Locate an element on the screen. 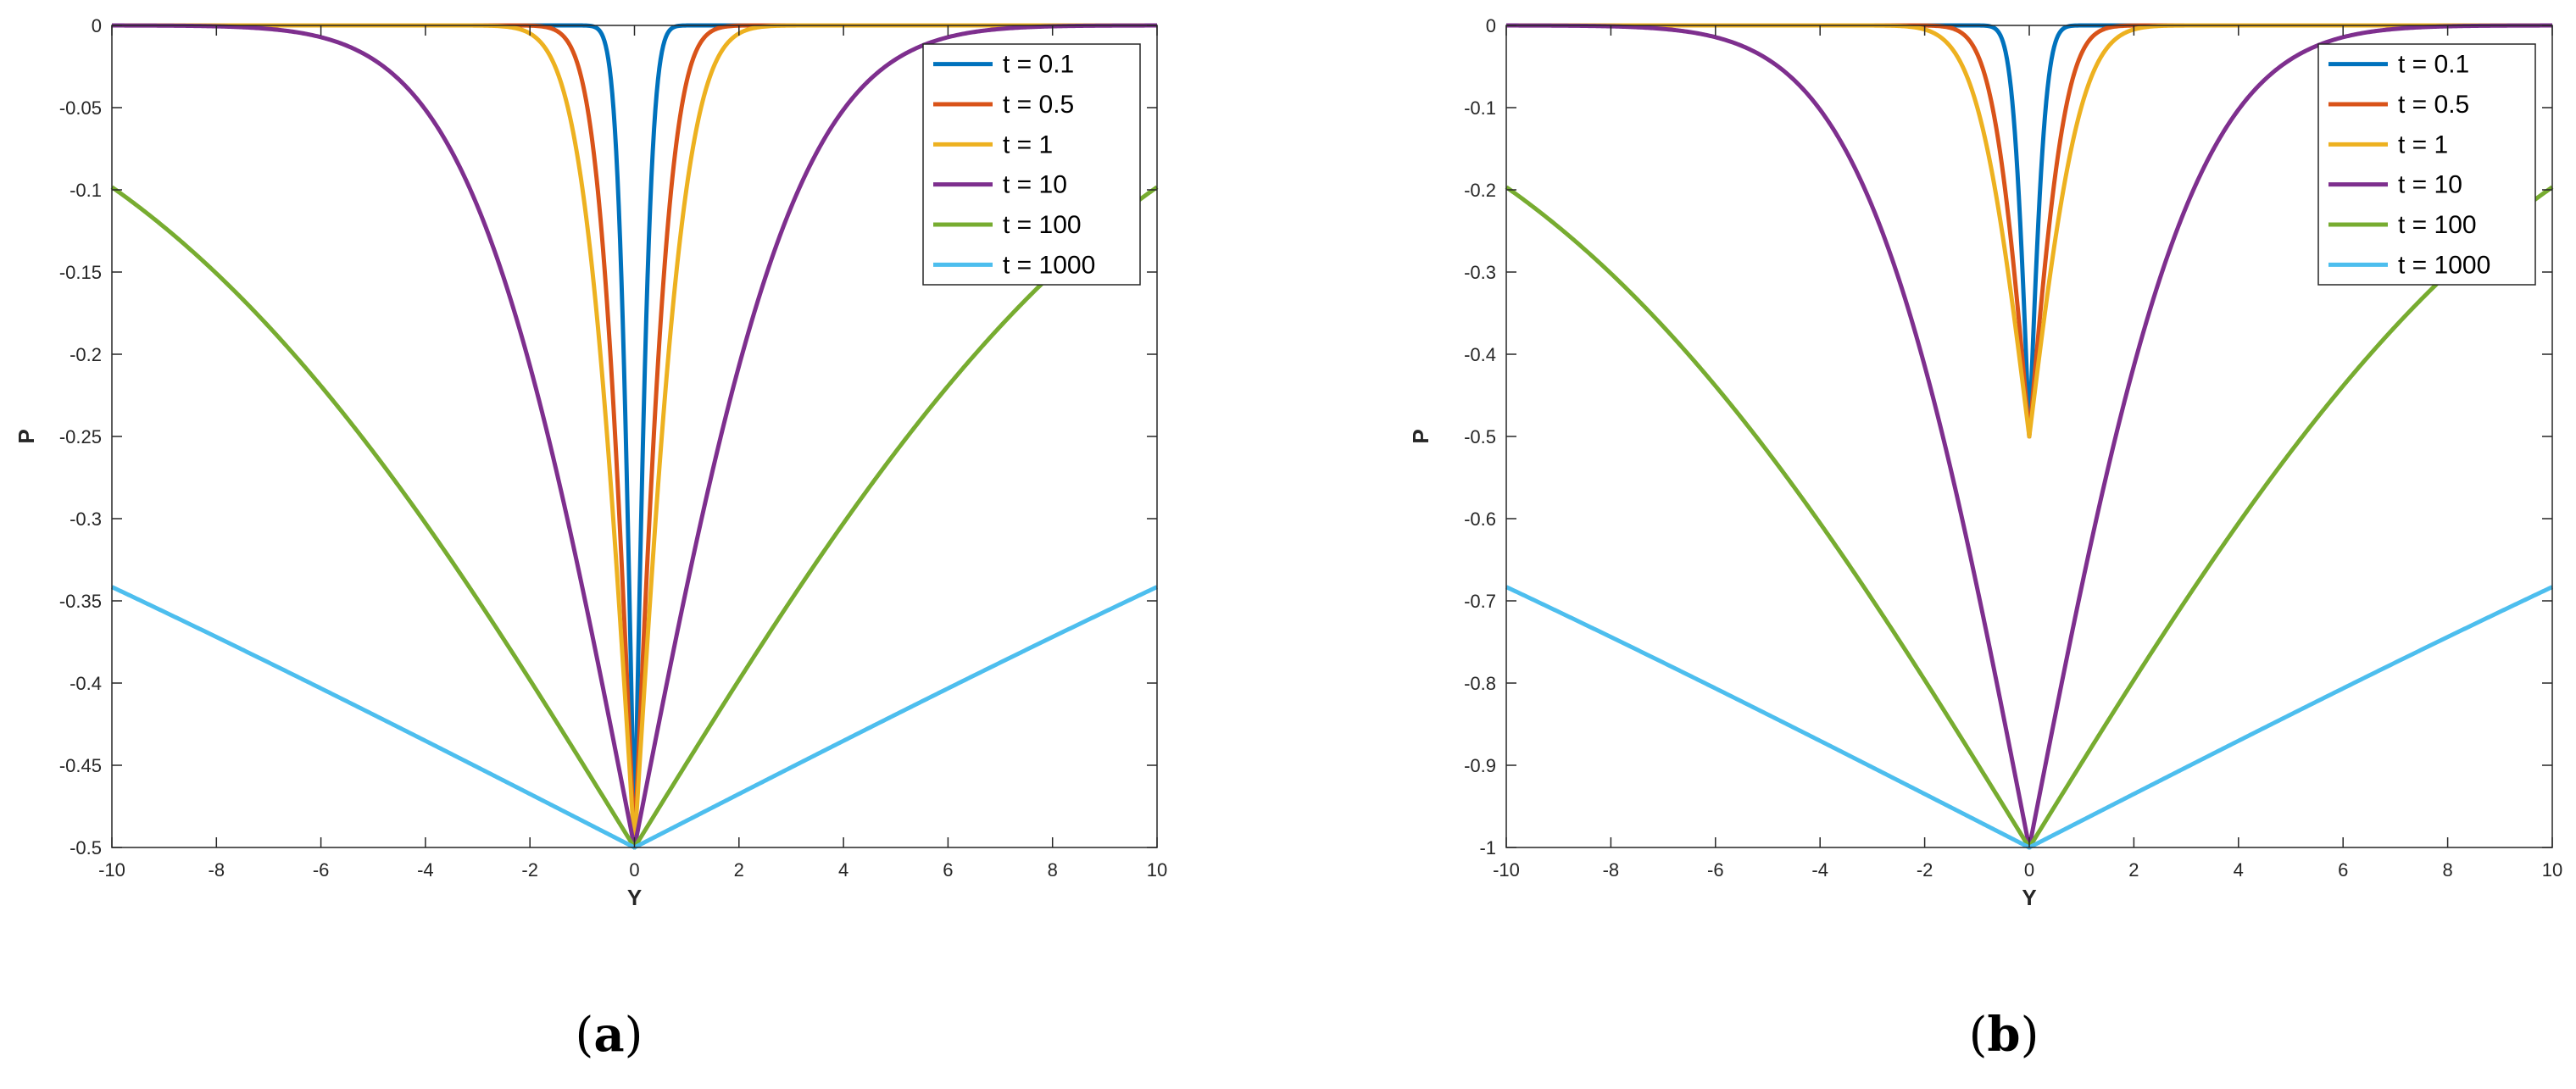 This screenshot has height=1089, width=2576. y-tick-label: -0.45 is located at coordinates (80, 765).